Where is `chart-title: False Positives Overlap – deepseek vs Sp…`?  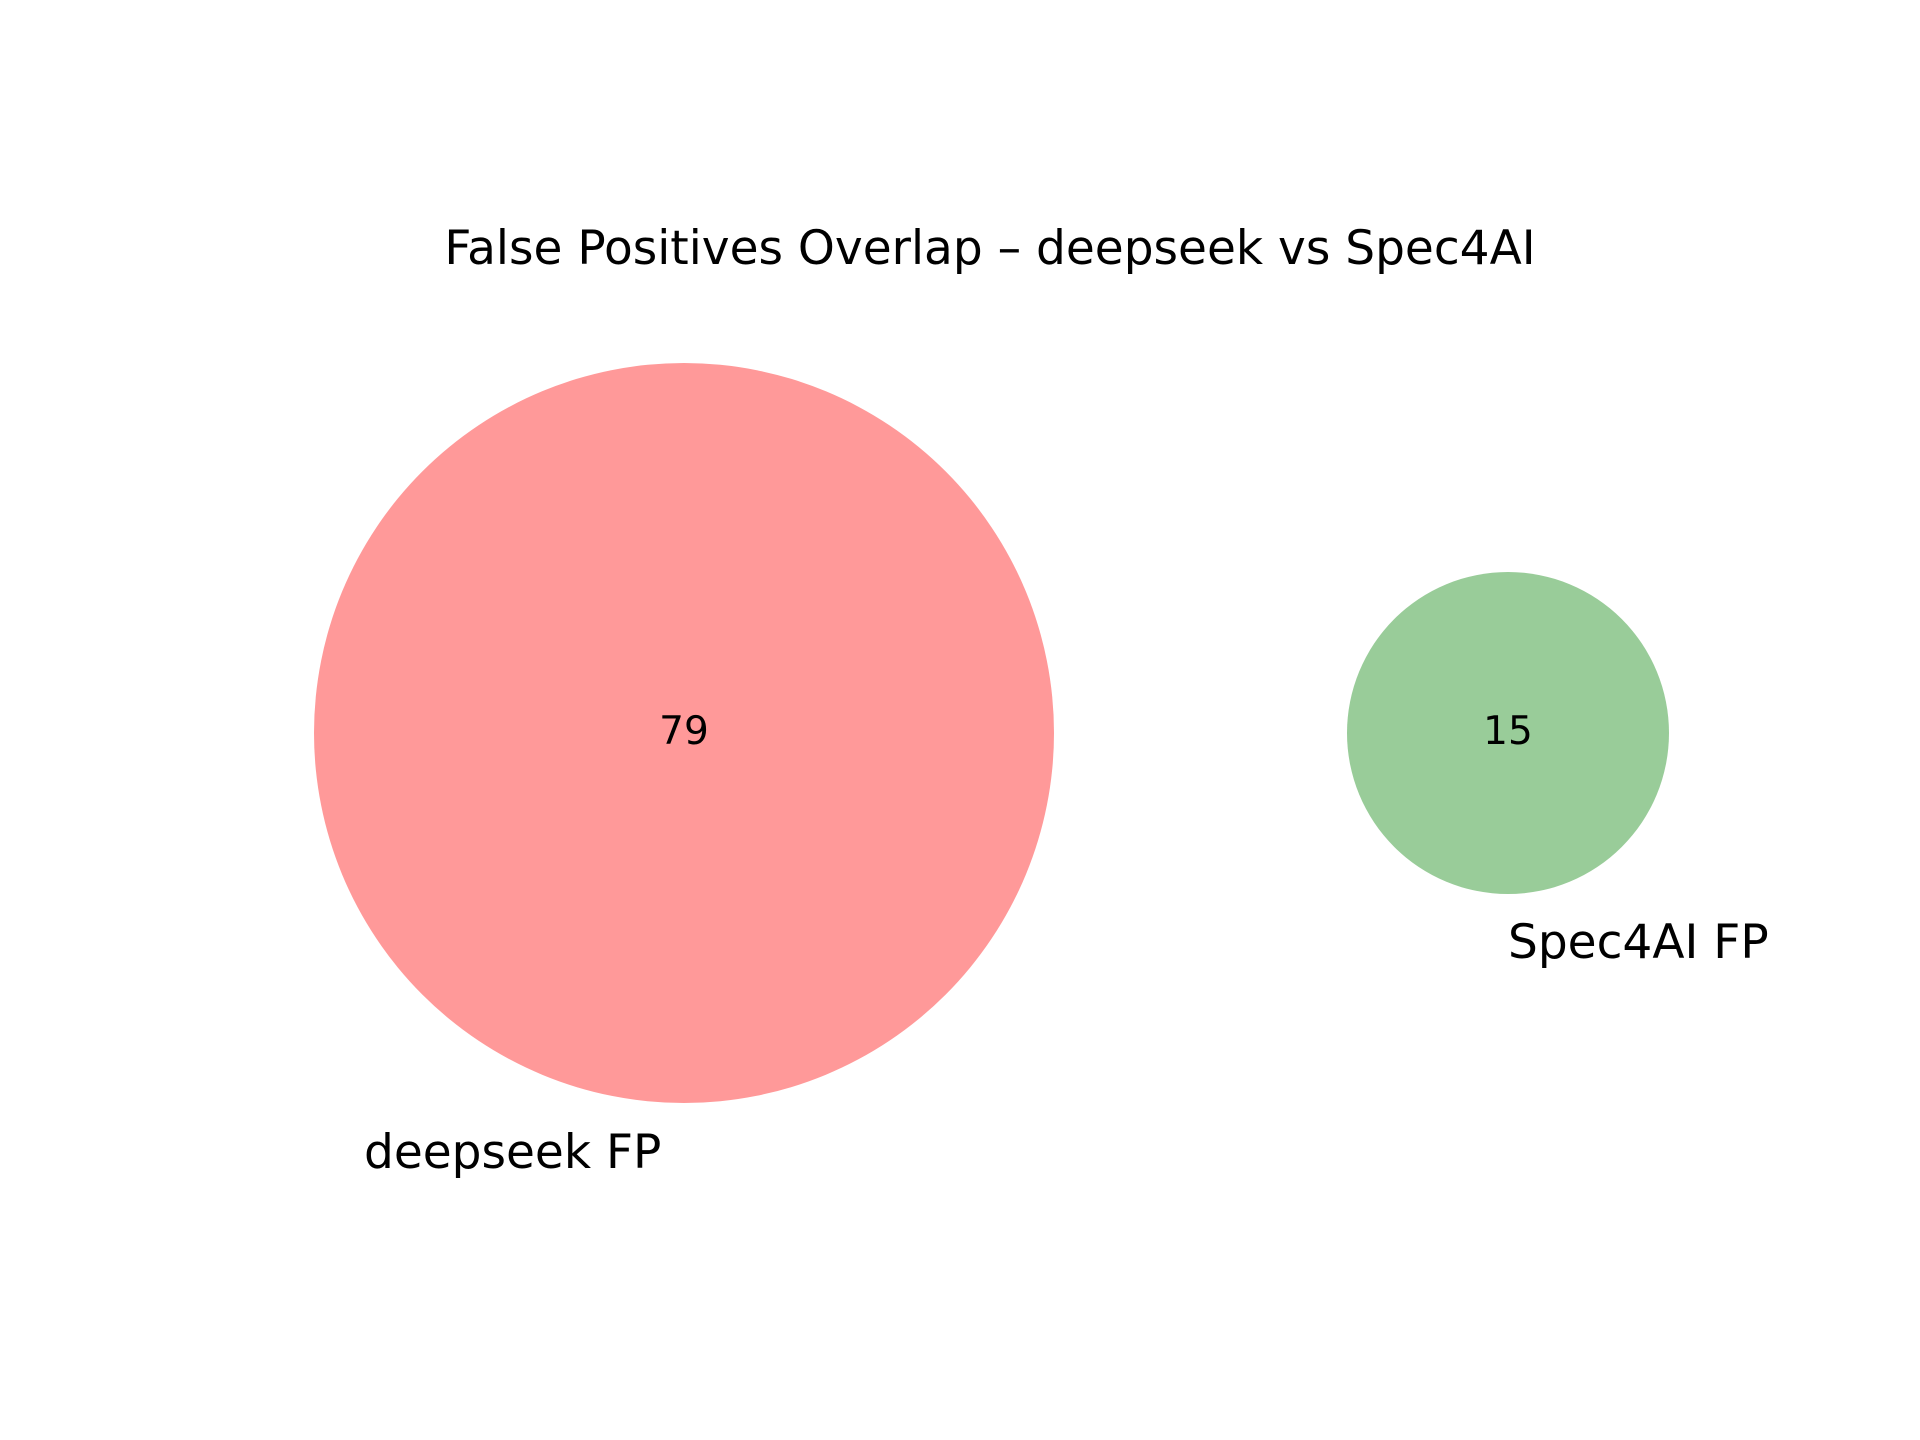
chart-title: False Positives Overlap – deepseek vs Sp… is located at coordinates (989, 248).